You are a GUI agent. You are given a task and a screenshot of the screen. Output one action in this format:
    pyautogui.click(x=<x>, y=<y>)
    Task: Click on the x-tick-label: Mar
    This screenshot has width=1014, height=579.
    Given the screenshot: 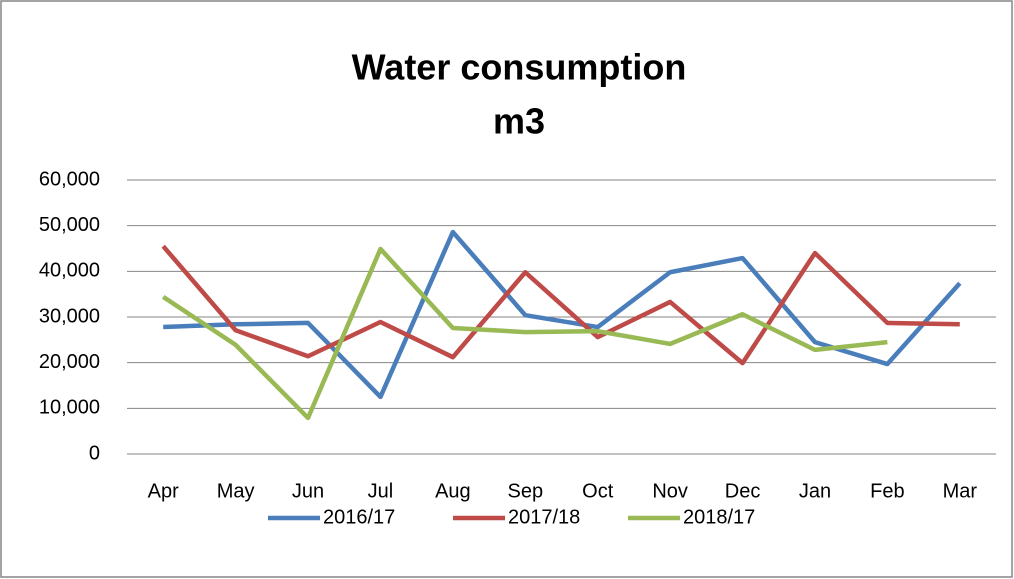 What is the action you would take?
    pyautogui.click(x=960, y=491)
    